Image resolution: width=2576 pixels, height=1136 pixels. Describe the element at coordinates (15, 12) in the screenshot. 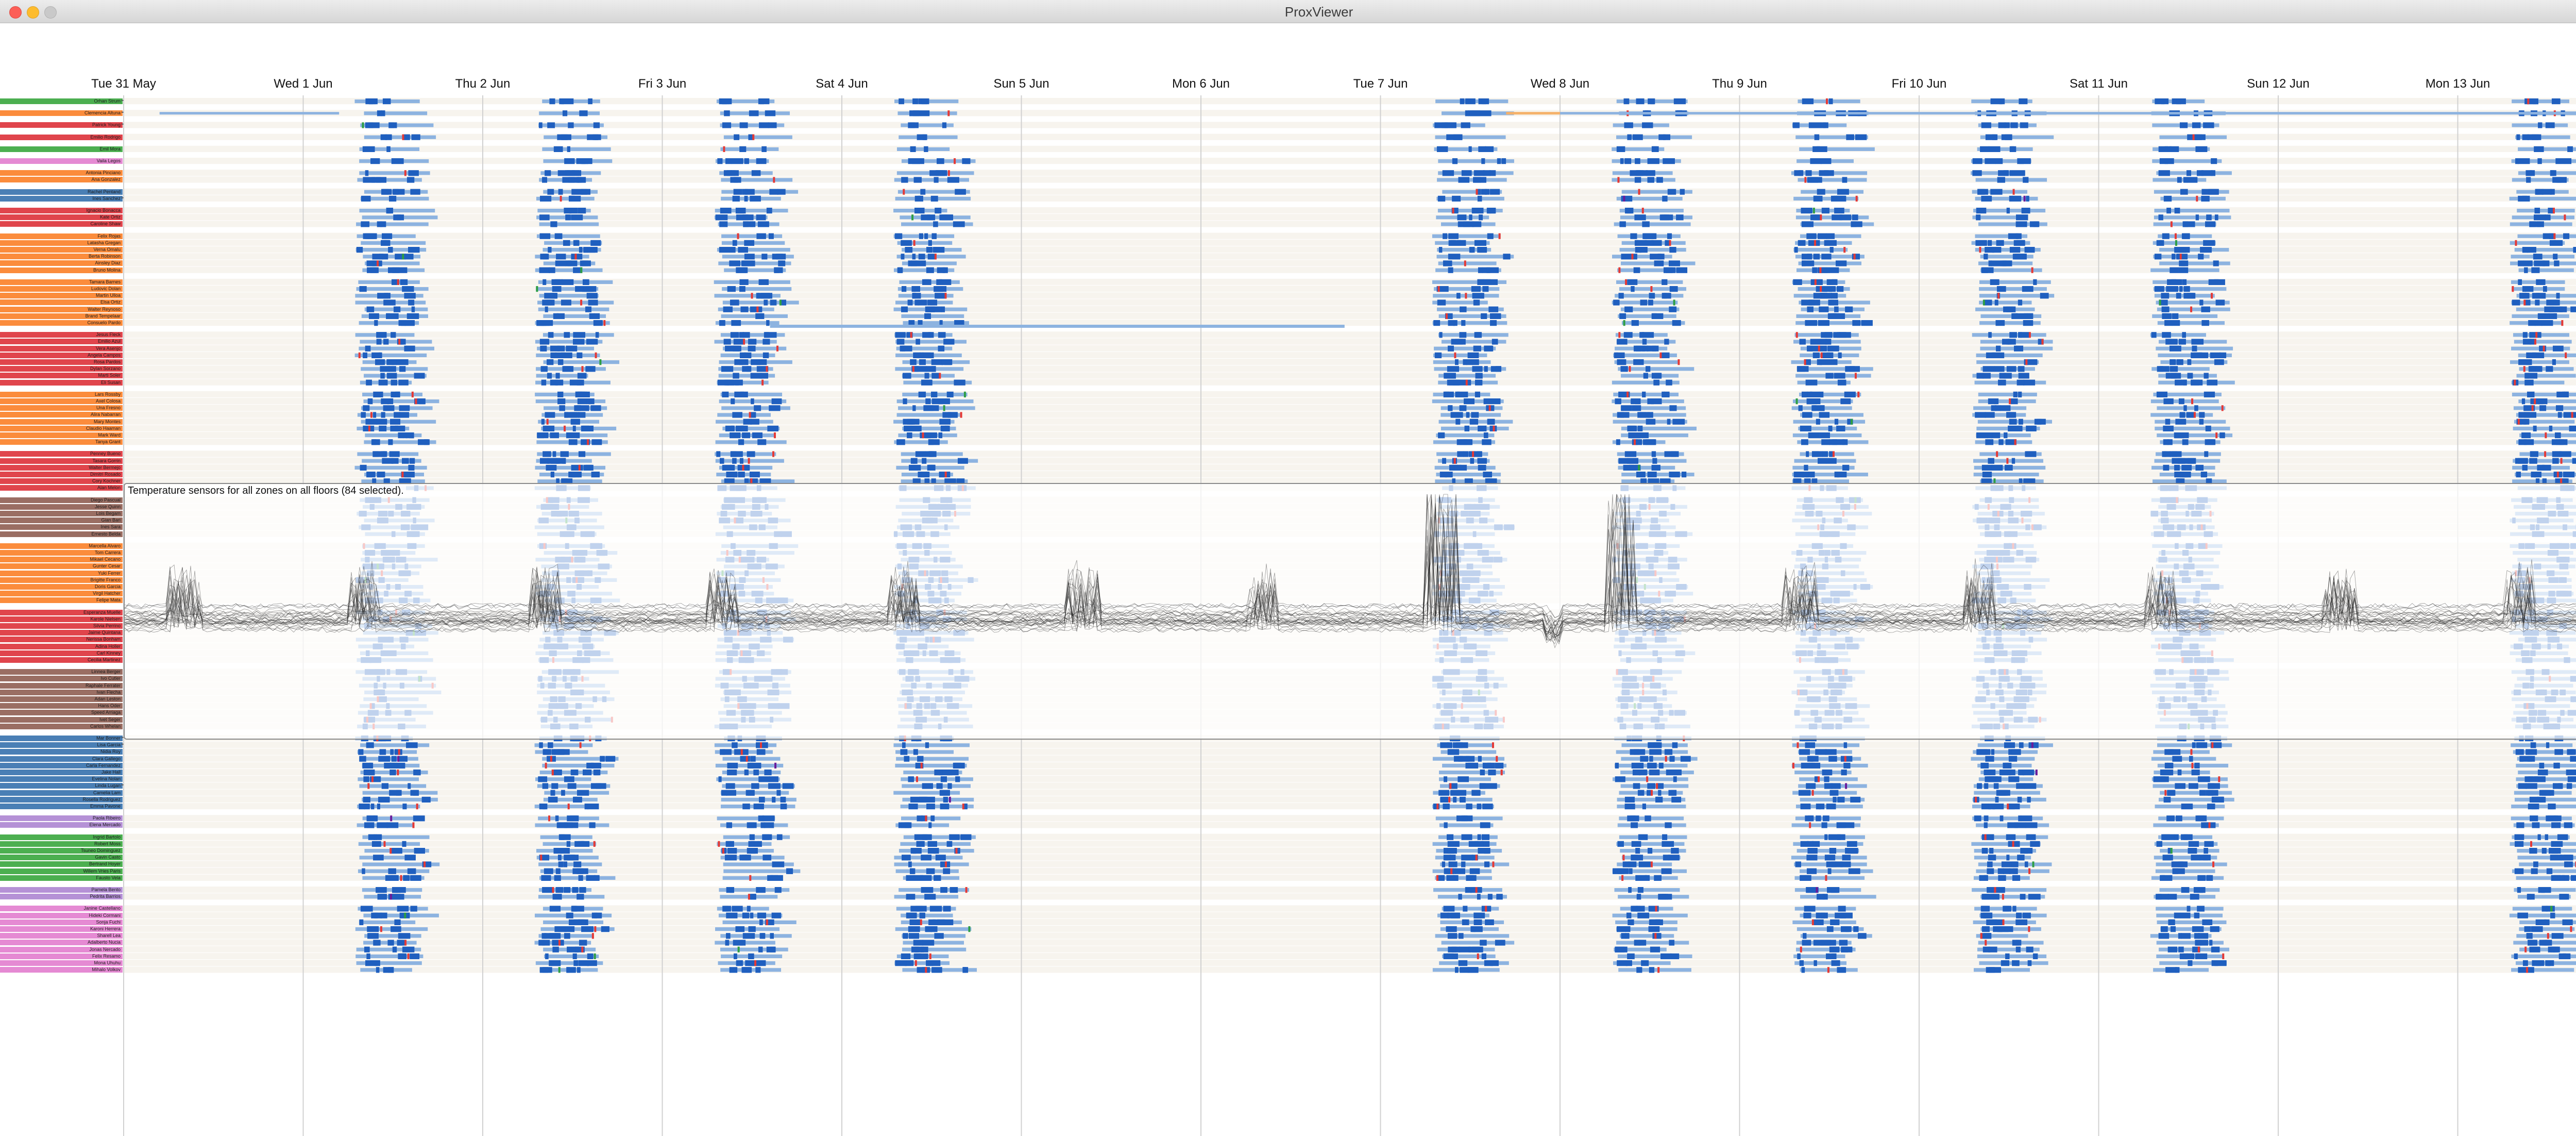

I see `close-window-button` at that location.